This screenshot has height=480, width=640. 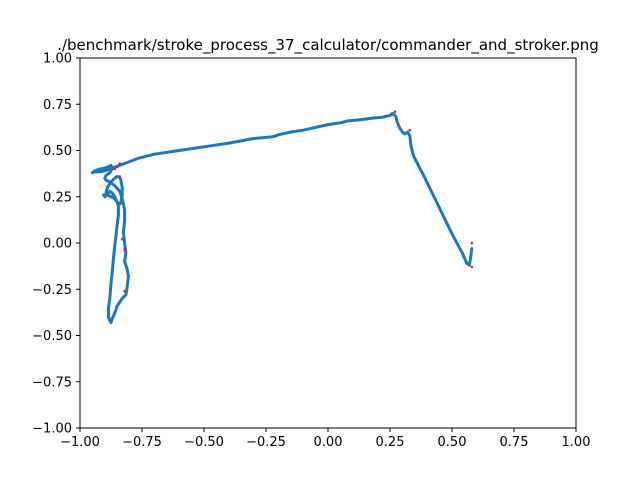 What do you see at coordinates (514, 442) in the screenshot?
I see `x-tick-label: 0.75` at bounding box center [514, 442].